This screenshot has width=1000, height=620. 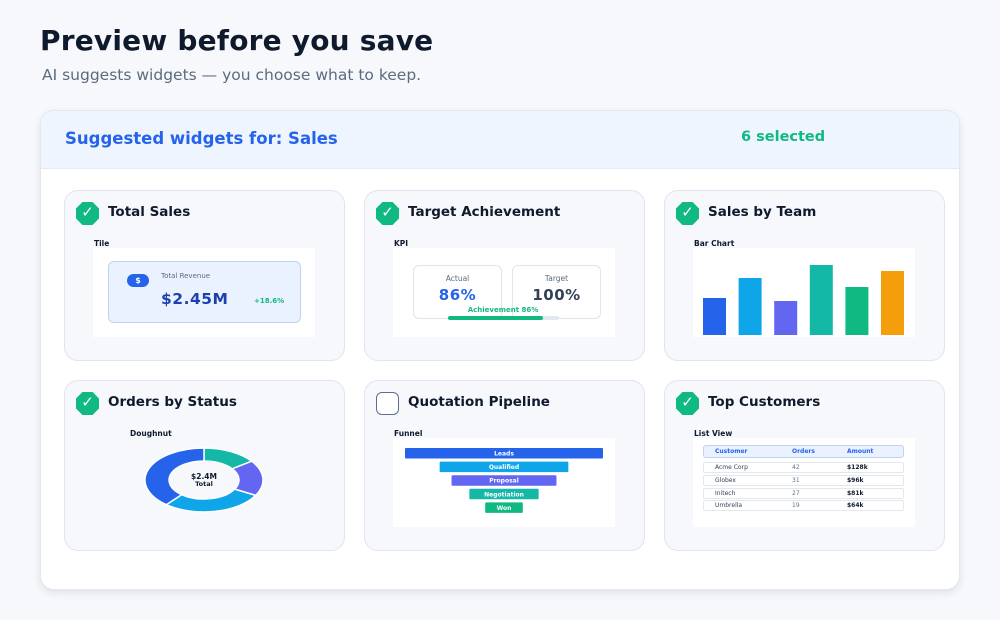 I want to click on column-header: Amount, so click(x=860, y=451).